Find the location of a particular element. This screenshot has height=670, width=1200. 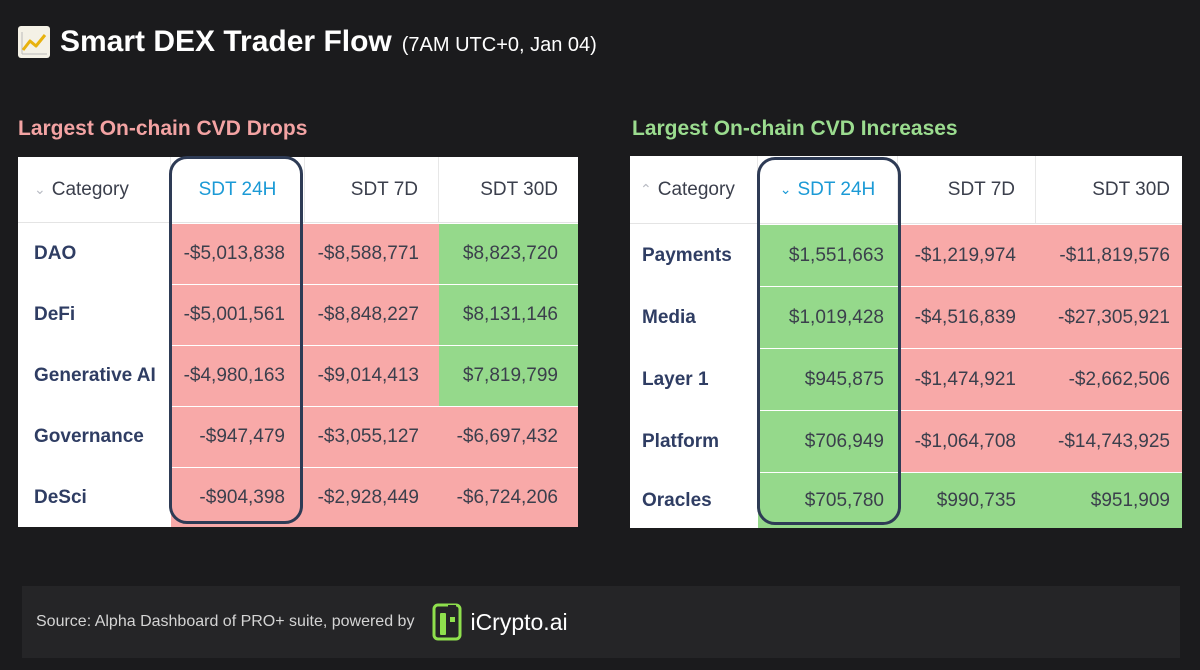

table-header-row: ⌄ Category SDT 24H SDT 7D SDT 30D is located at coordinates (298, 190).